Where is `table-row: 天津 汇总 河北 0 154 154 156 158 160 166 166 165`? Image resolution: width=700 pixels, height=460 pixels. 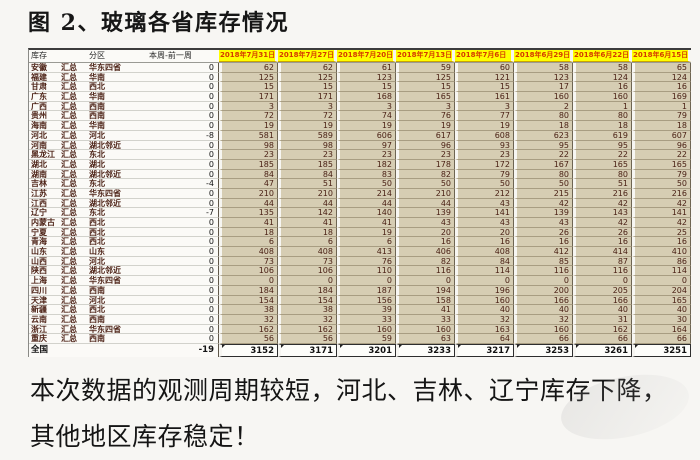 table-row: 天津 汇总 河北 0 154 154 156 158 160 166 166 165 is located at coordinates (360, 300).